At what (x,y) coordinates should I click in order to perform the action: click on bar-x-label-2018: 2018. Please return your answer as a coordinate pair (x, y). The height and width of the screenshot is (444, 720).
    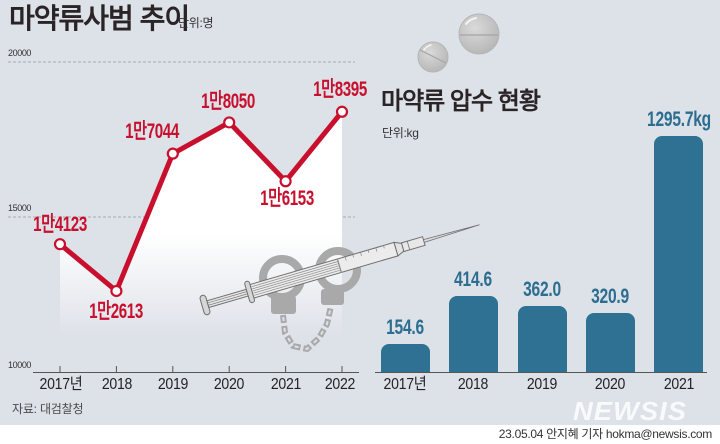
    Looking at the image, I should click on (473, 384).